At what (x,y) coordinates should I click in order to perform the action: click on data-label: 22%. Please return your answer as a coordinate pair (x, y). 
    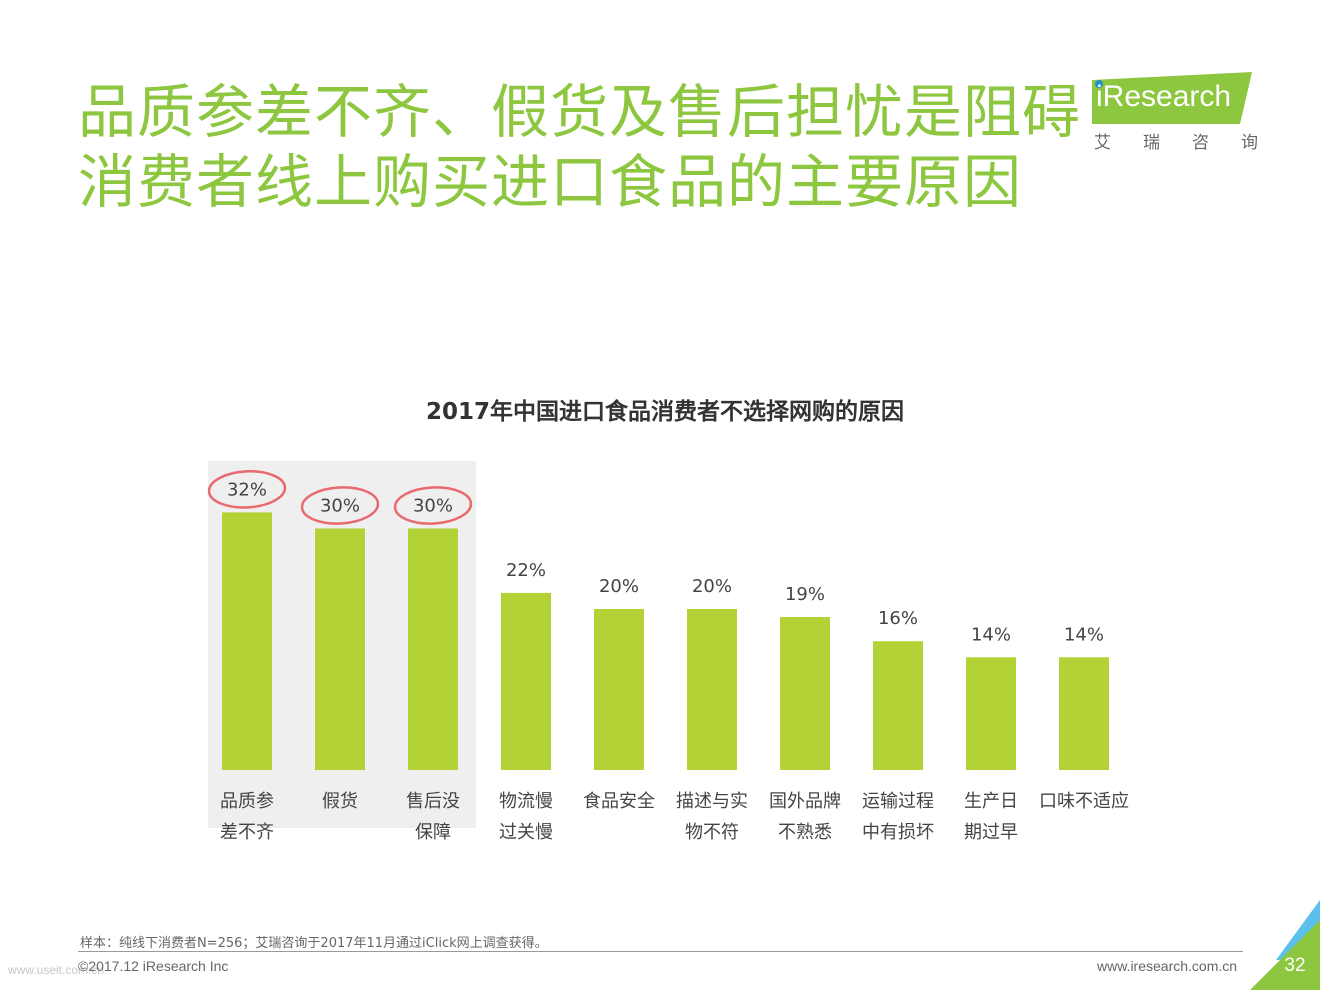
    Looking at the image, I should click on (526, 570).